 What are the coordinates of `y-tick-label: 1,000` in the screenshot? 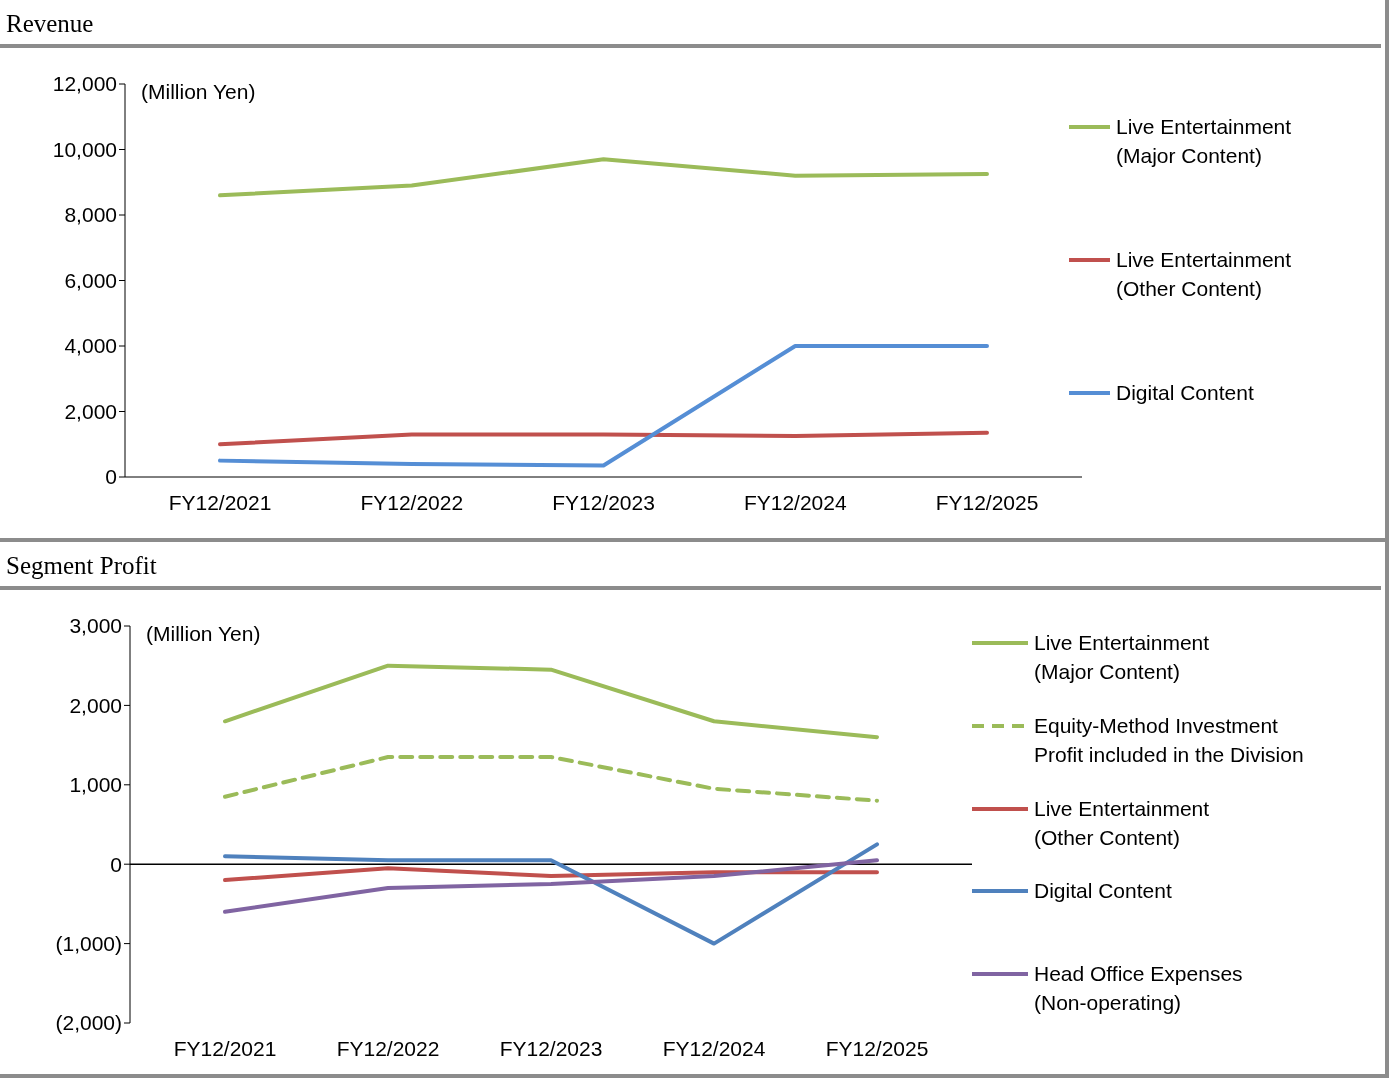 It's located at (95, 785).